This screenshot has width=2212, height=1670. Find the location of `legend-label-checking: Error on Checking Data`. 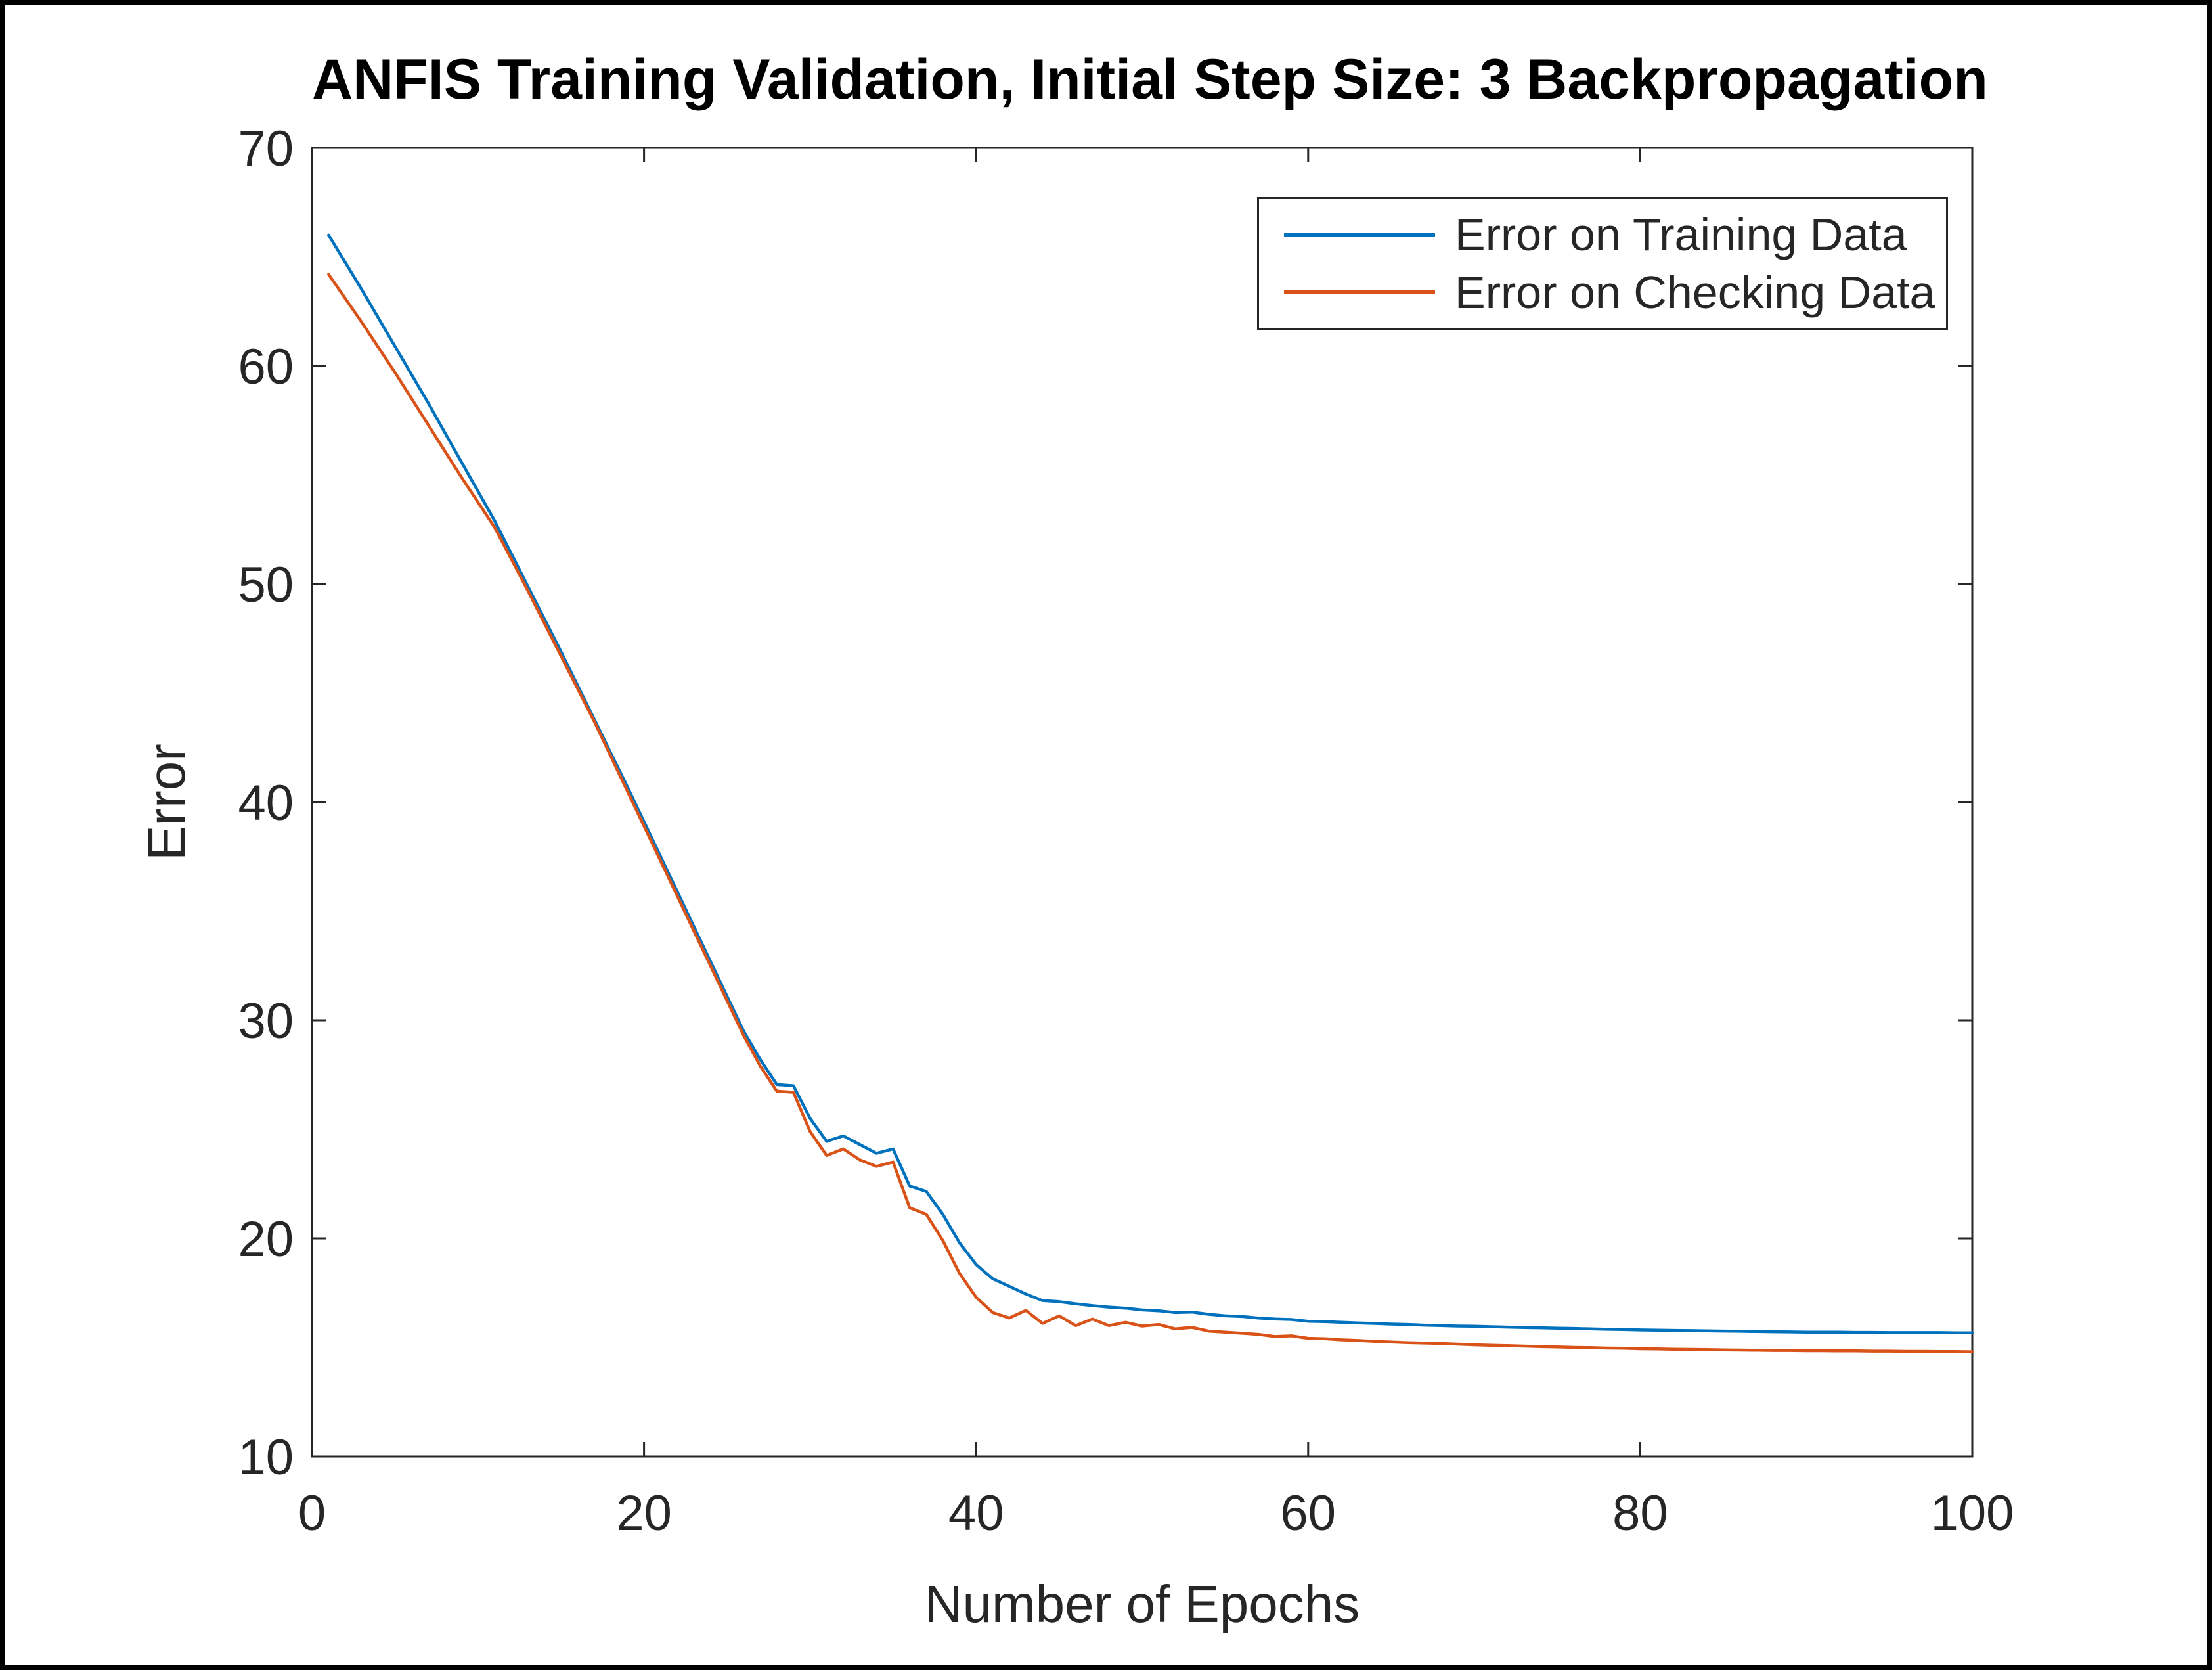

legend-label-checking: Error on Checking Data is located at coordinates (1695, 293).